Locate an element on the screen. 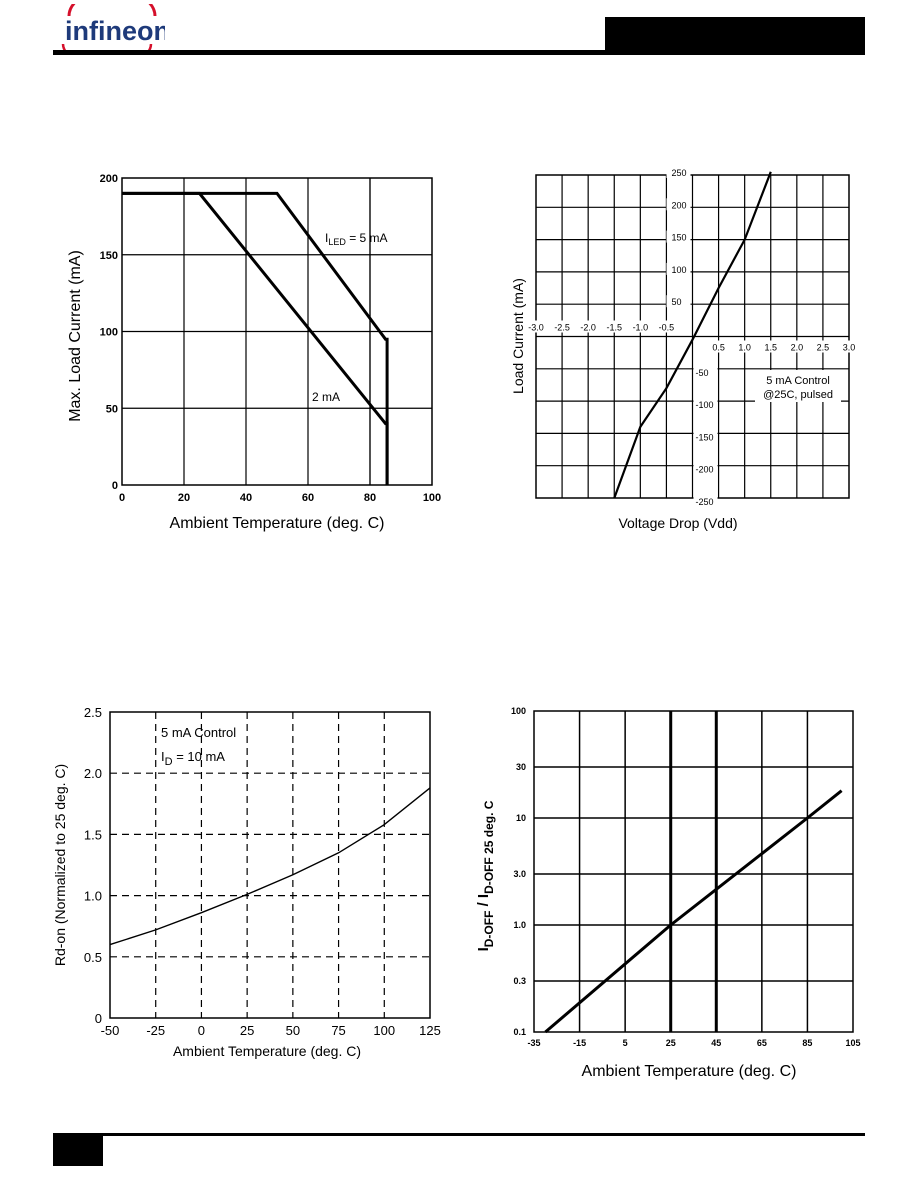 The width and height of the screenshot is (918, 1188). y-axis-label: Max. Load Current (mA) is located at coordinates (75, 336).